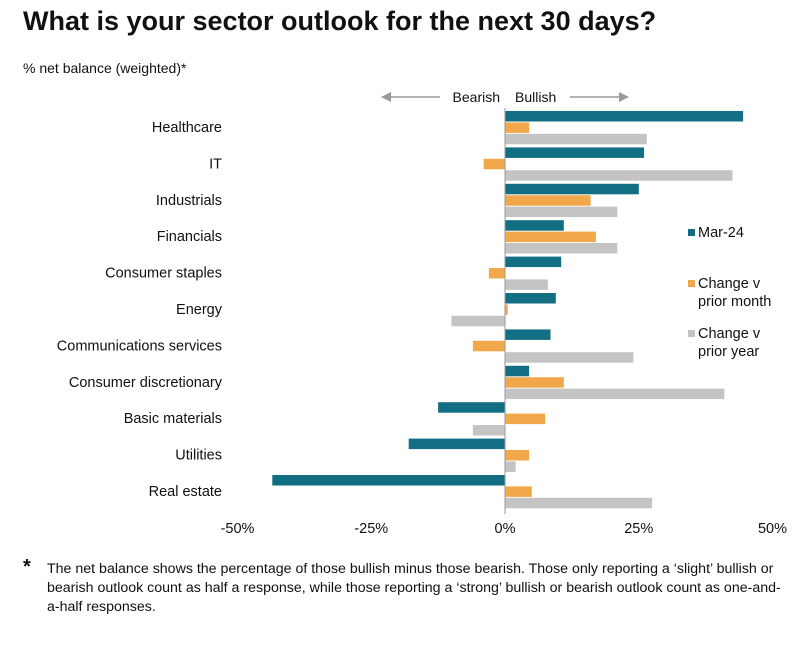 The image size is (808, 645). I want to click on category-label-consumer-staples: Consumer staples, so click(163, 274).